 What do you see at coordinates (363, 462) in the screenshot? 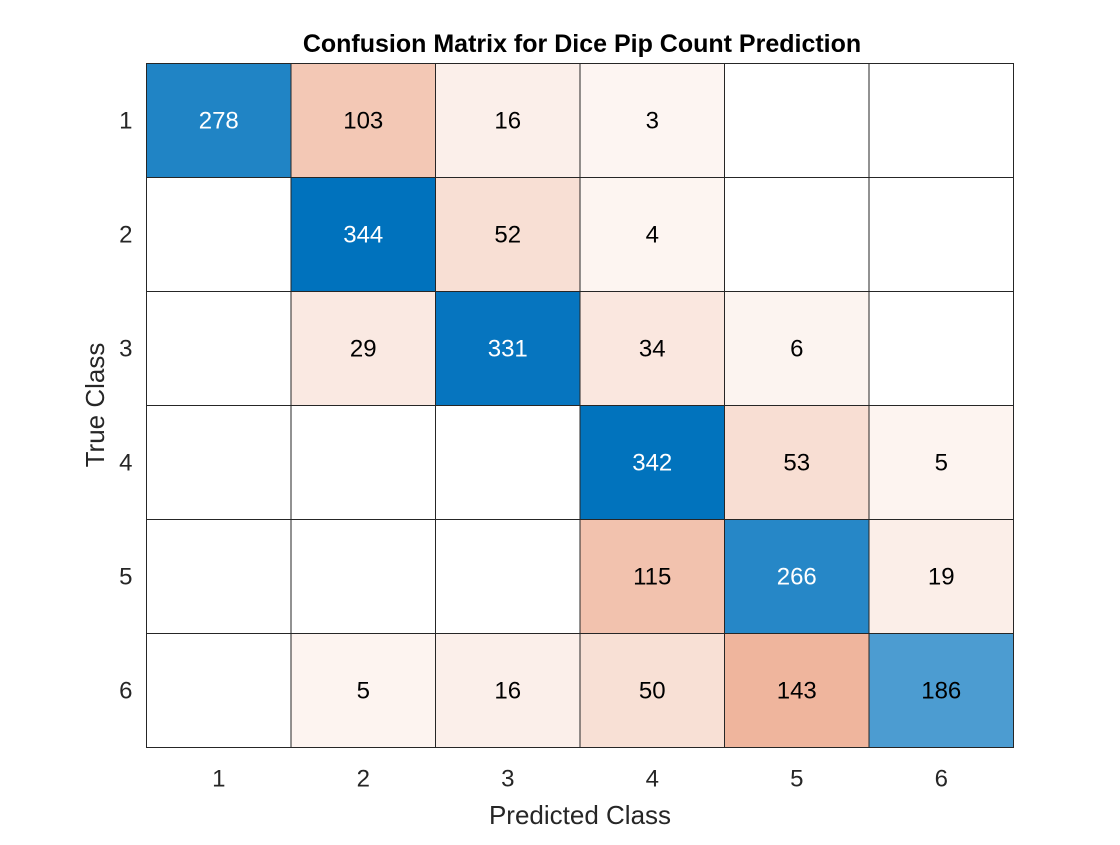
I see `matrix-cell-r4-c2` at bounding box center [363, 462].